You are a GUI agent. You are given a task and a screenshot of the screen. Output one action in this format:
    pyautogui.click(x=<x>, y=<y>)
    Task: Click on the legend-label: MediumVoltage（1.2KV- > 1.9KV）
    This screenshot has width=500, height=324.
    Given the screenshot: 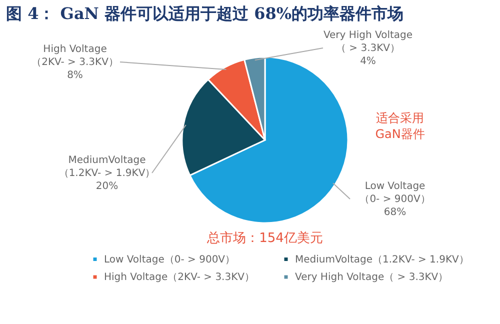 What is the action you would take?
    pyautogui.click(x=382, y=260)
    